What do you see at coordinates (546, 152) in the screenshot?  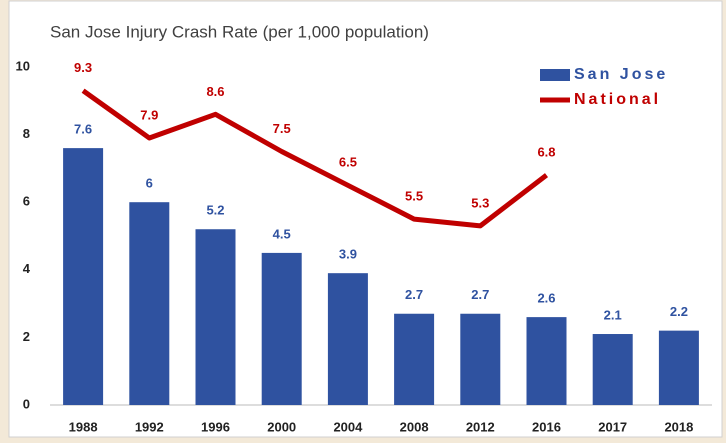 I see `data-label: 6.8` at bounding box center [546, 152].